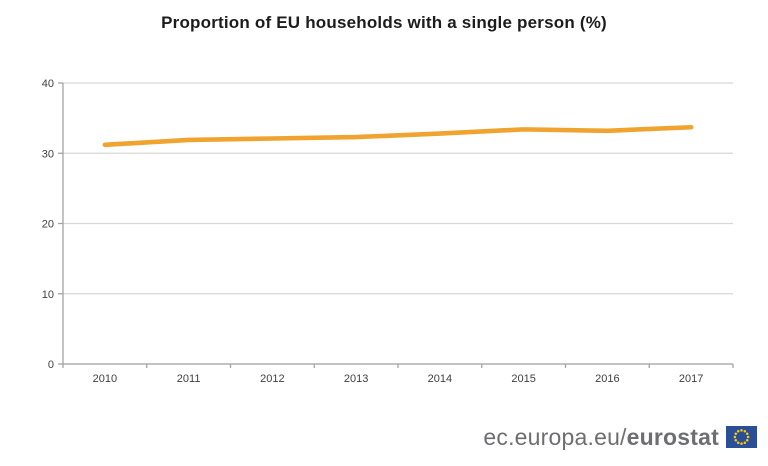 The width and height of the screenshot is (768, 466). What do you see at coordinates (356, 379) in the screenshot?
I see `x-tick-label: 2013` at bounding box center [356, 379].